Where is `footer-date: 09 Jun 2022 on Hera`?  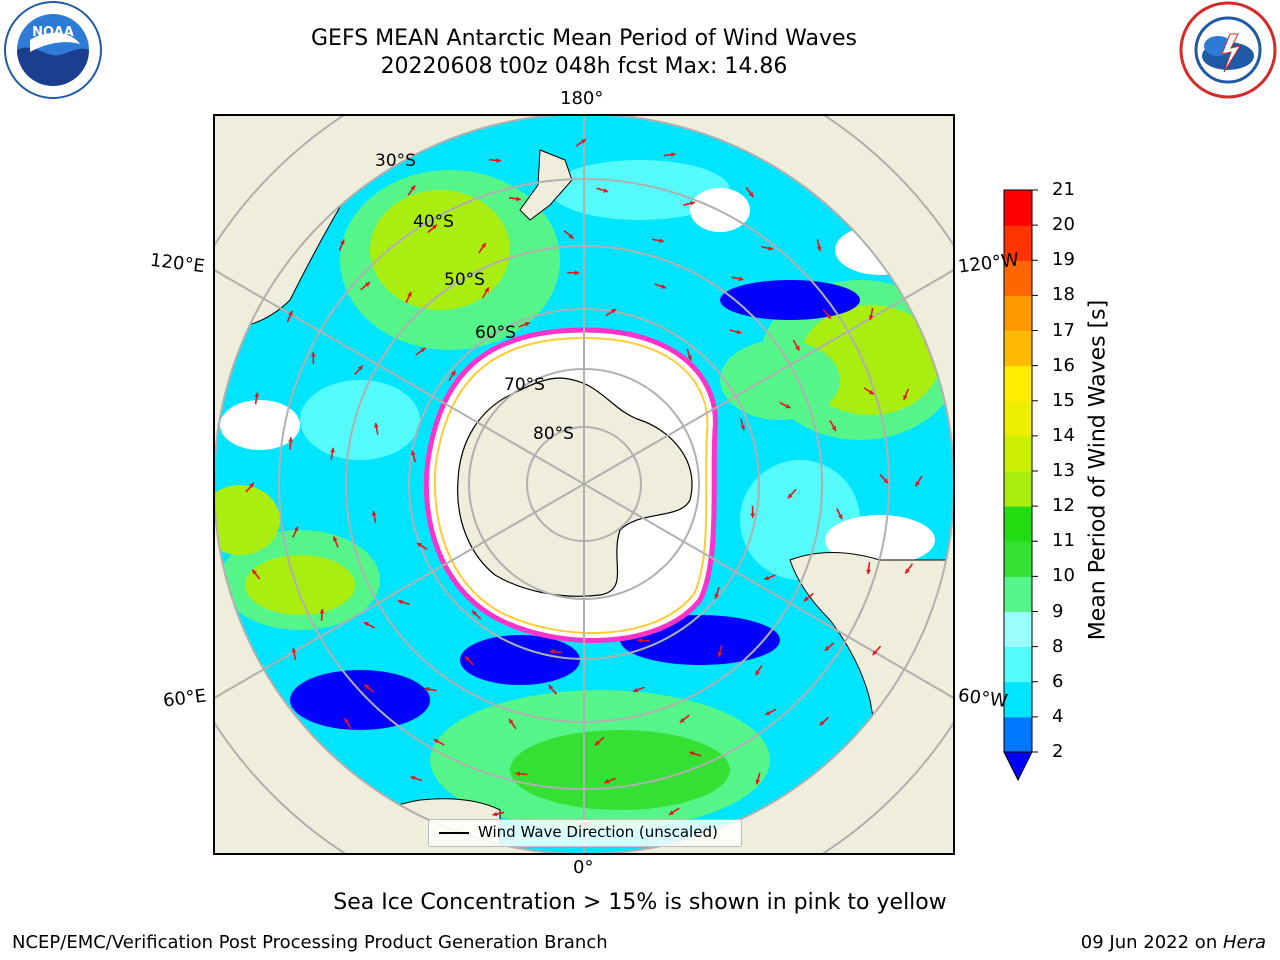 footer-date: 09 Jun 2022 on Hera is located at coordinates (1173, 942).